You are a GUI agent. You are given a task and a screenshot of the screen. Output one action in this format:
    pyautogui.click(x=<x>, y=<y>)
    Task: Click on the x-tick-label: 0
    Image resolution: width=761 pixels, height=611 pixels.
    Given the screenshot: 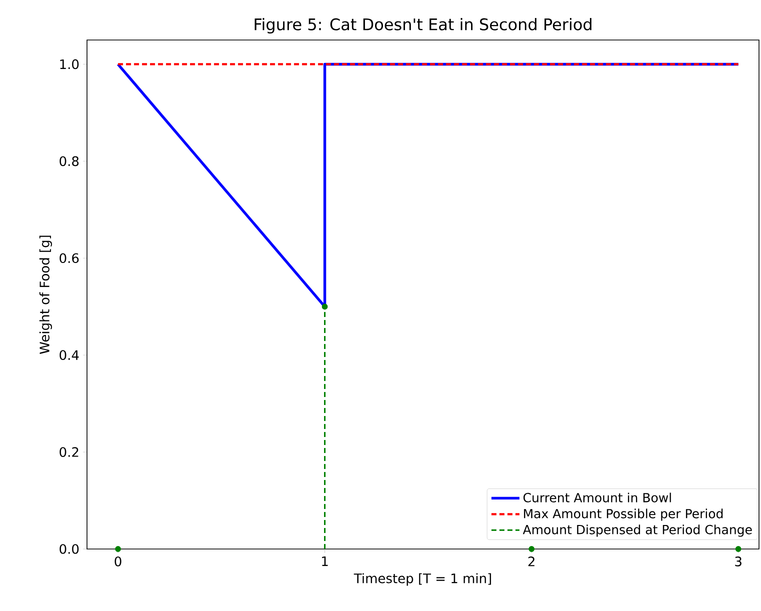 What is the action you would take?
    pyautogui.click(x=118, y=561)
    